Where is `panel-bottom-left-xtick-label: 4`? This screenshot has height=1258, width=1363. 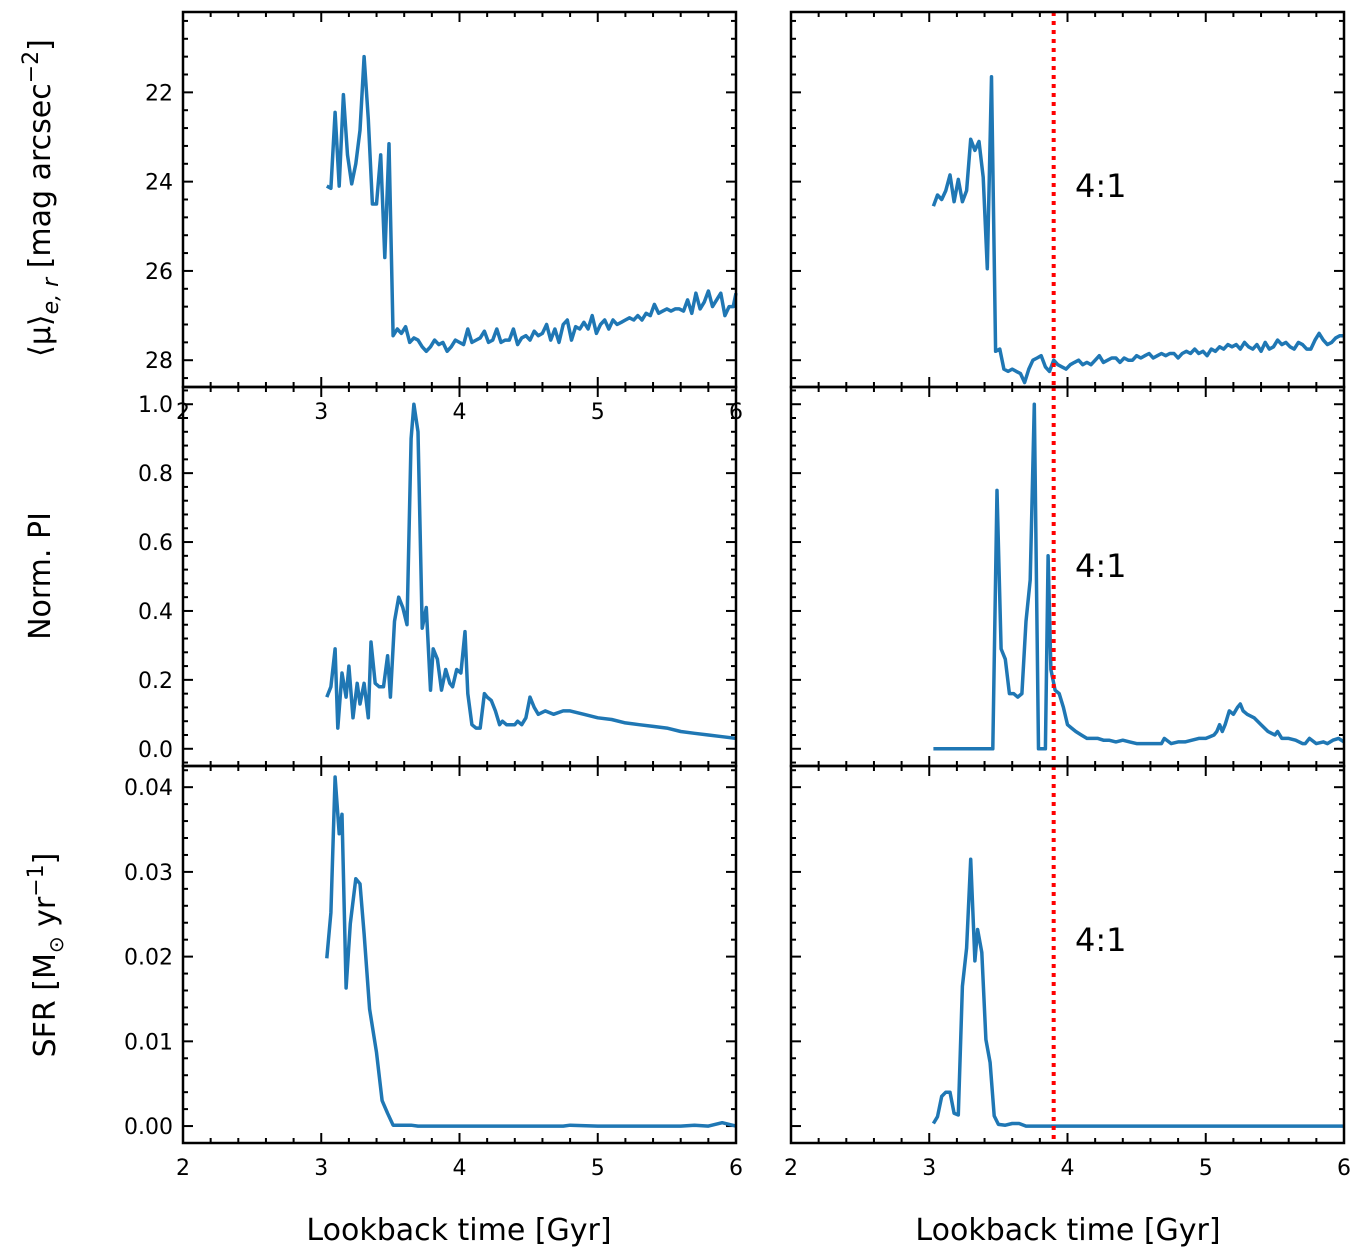
panel-bottom-left-xtick-label: 4 is located at coordinates (460, 1168).